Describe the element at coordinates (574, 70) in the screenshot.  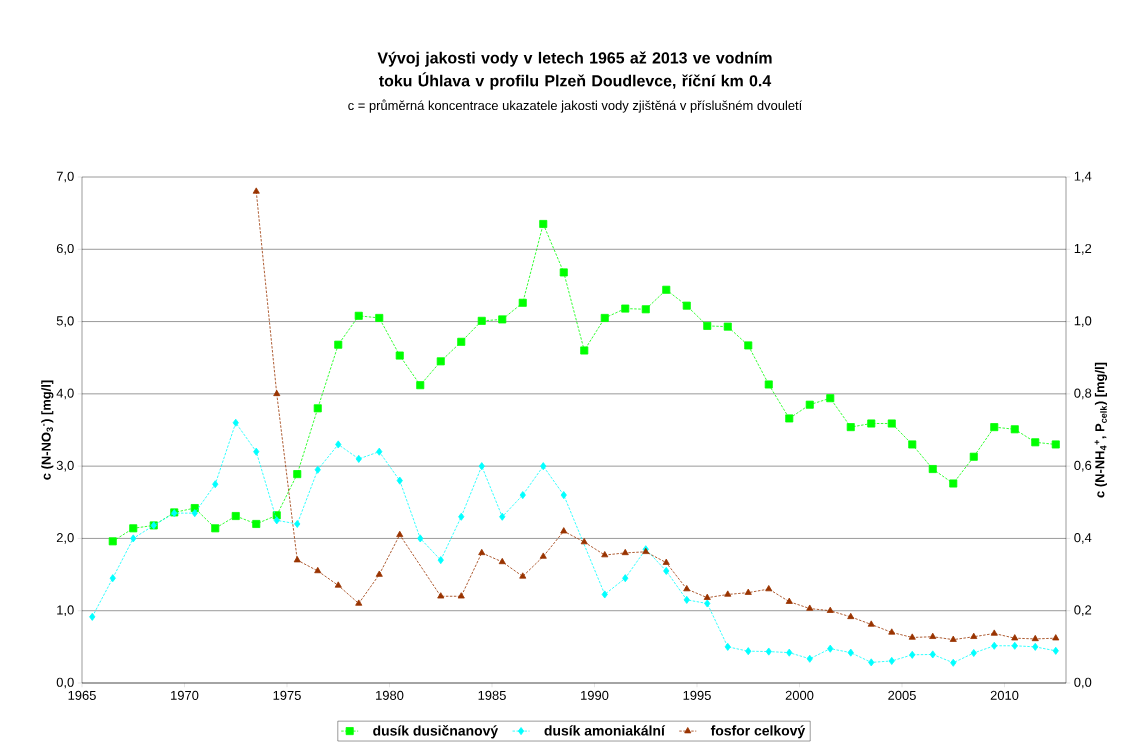
I see `chart-title: Vývoj jakosti vody v letech 1965 až 2013 ve vodním toku Úhlava v profilu Plzeň Doudlevce, říční km 0.4` at that location.